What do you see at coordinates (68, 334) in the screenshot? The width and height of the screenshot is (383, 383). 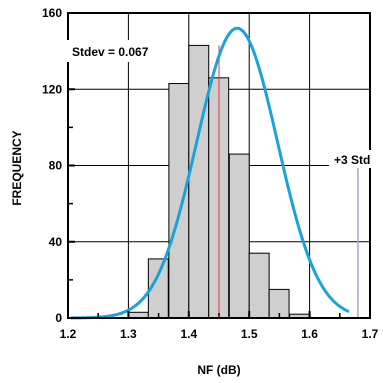 I see `x-tick-label: 1.2` at bounding box center [68, 334].